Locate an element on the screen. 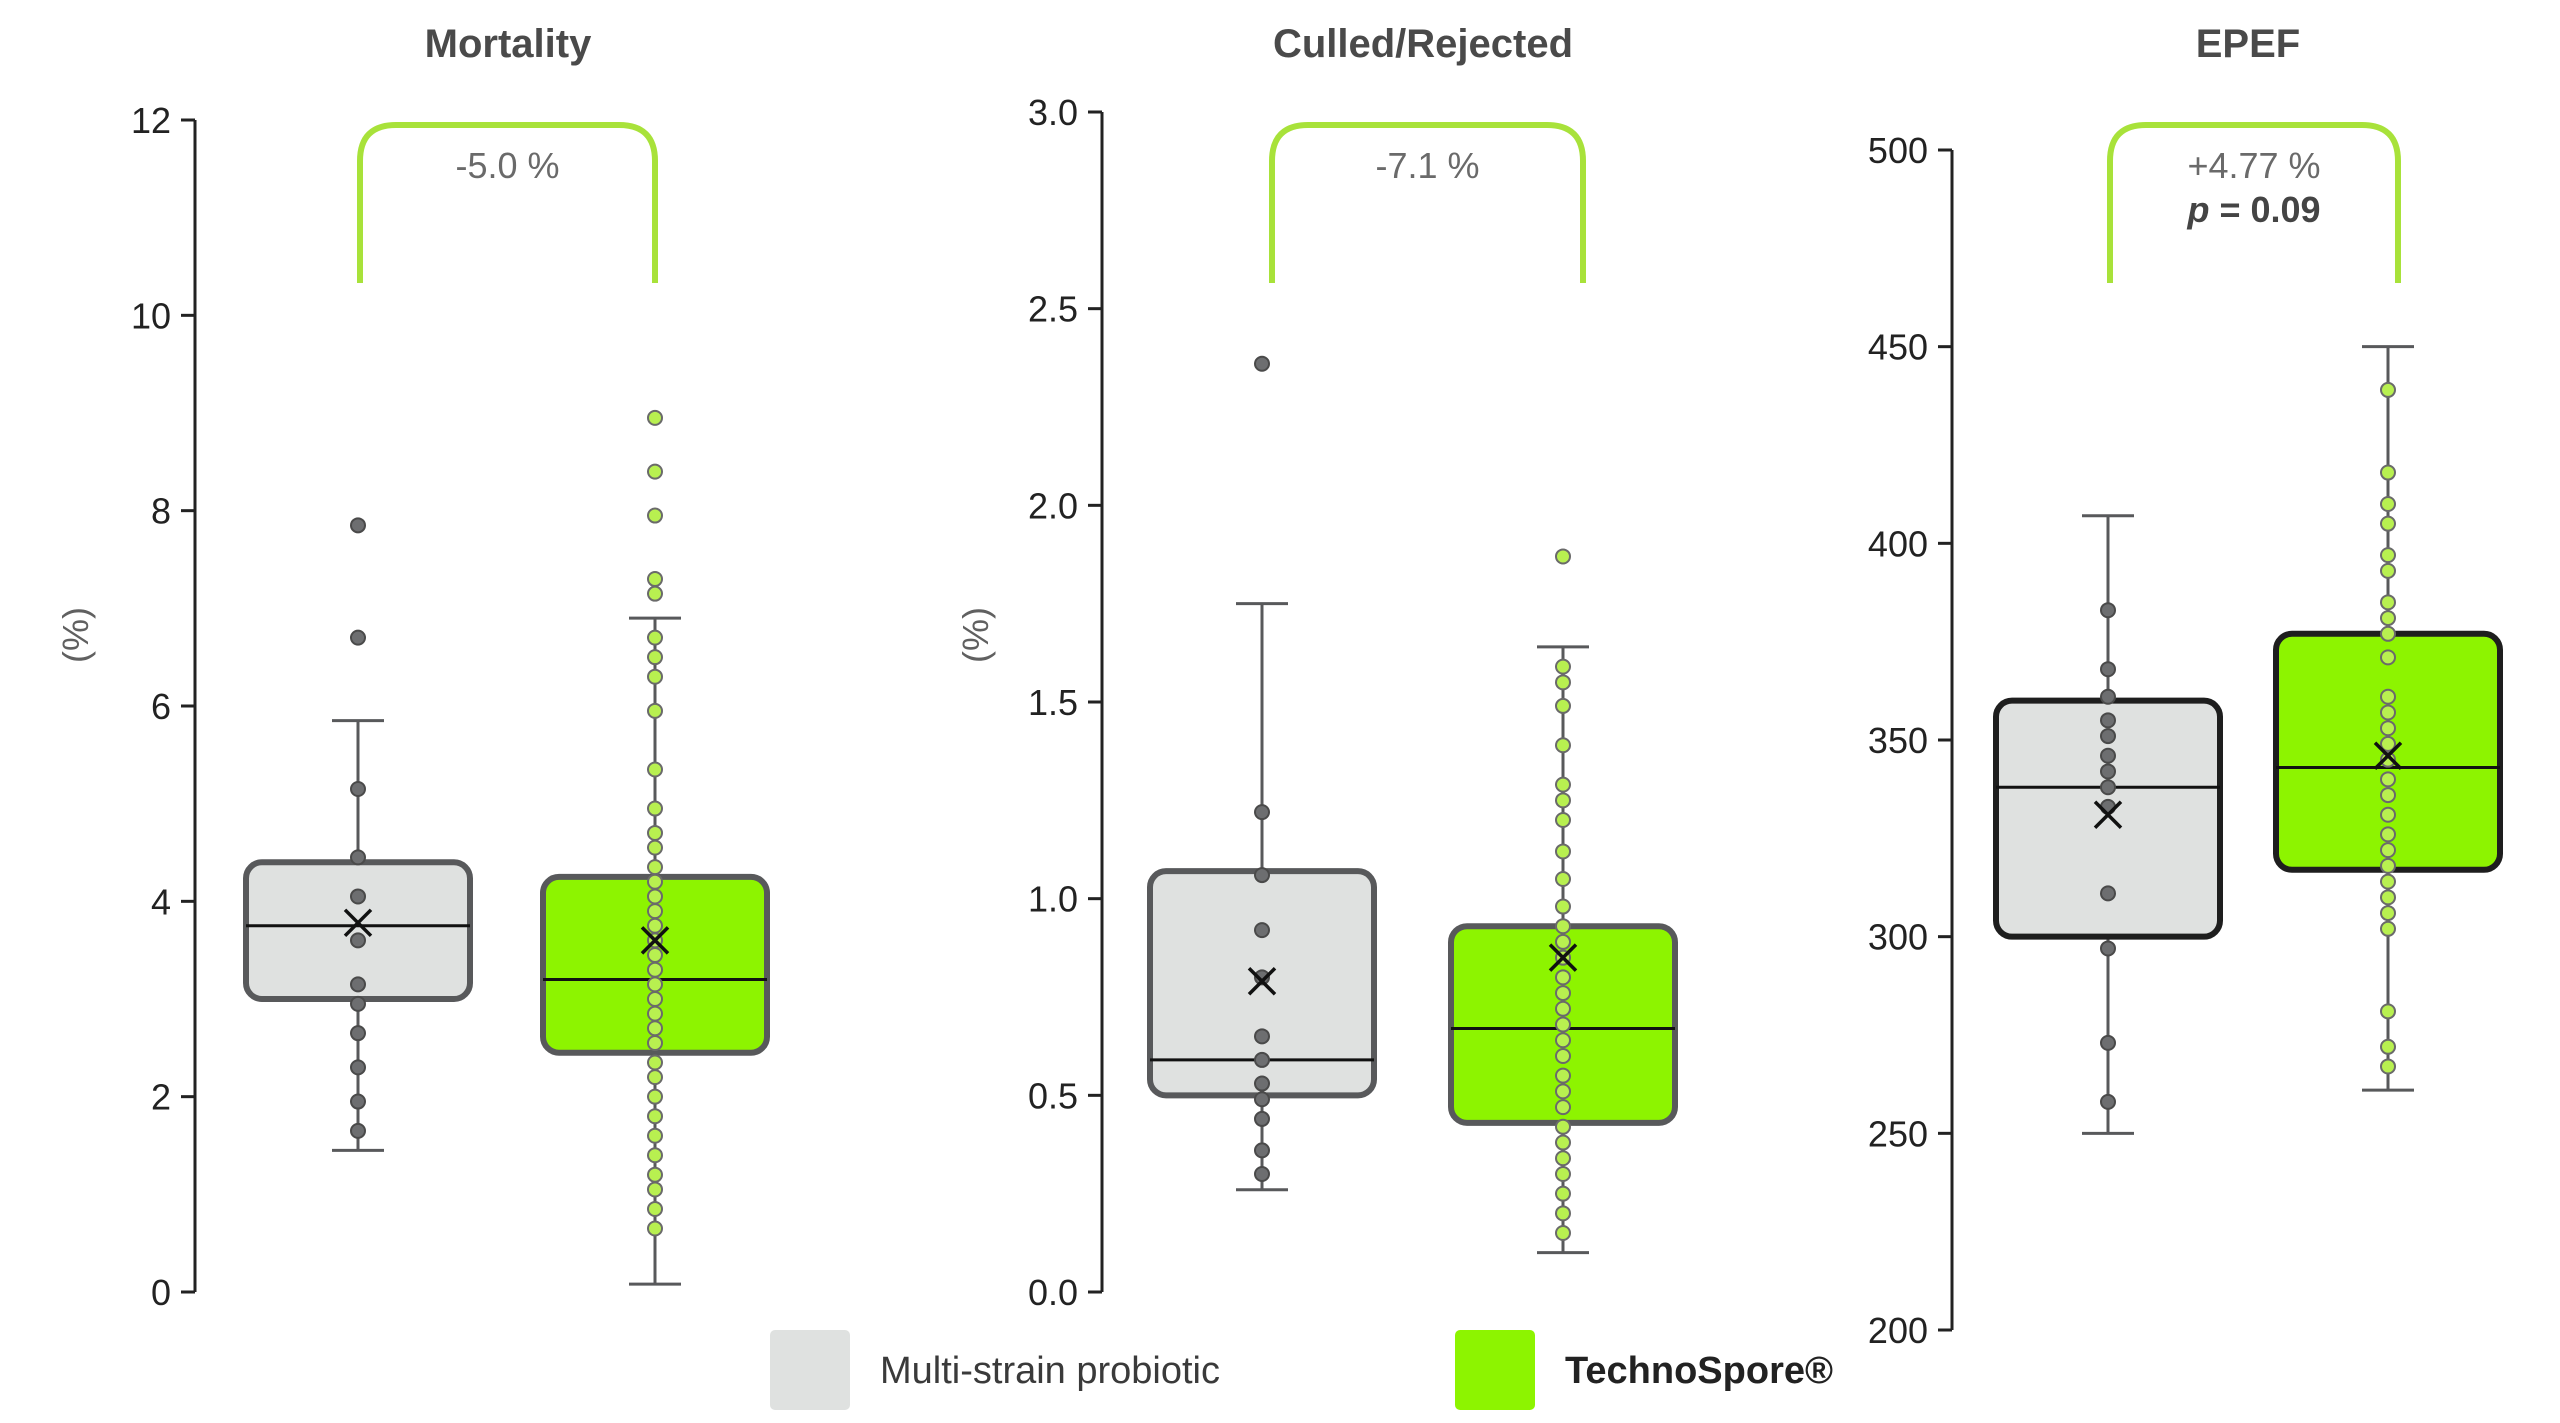 The height and width of the screenshot is (1423, 2560). legend: Multi-strain probiotic TechnoSpore® is located at coordinates (1301, 1370).